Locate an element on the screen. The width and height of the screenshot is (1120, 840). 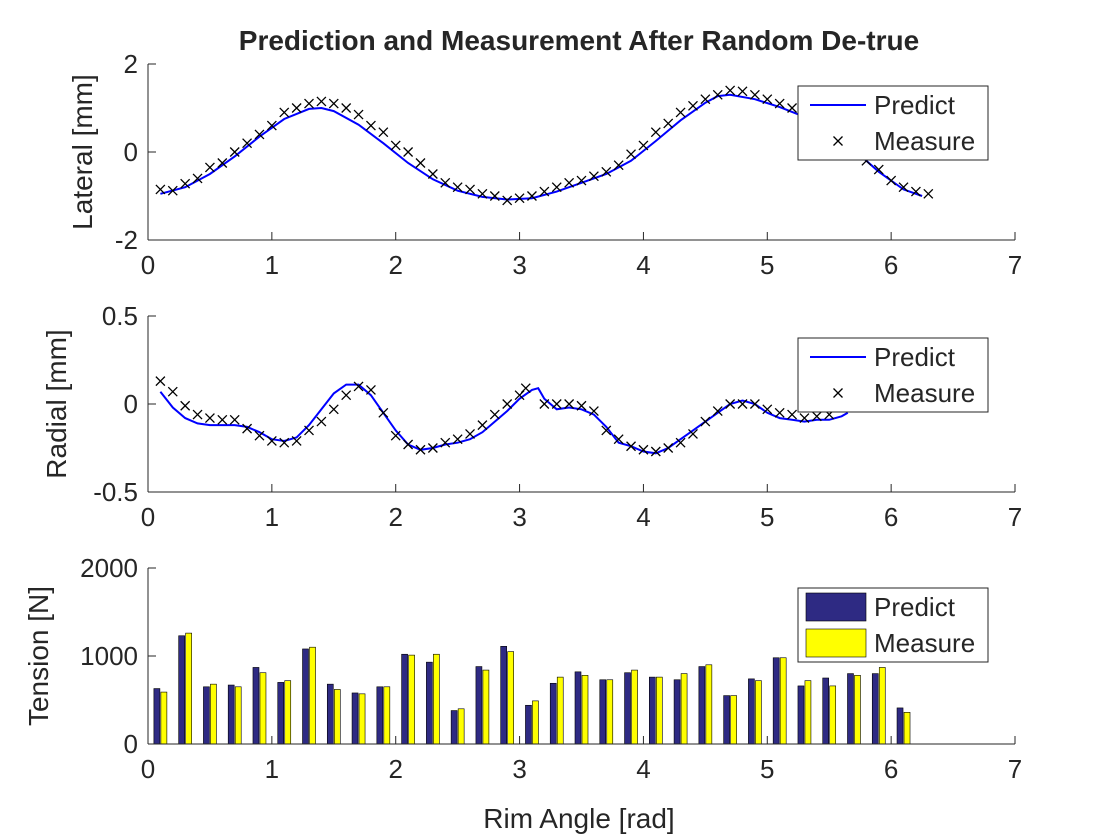
legend-measure-swatch is located at coordinates (838, 393).